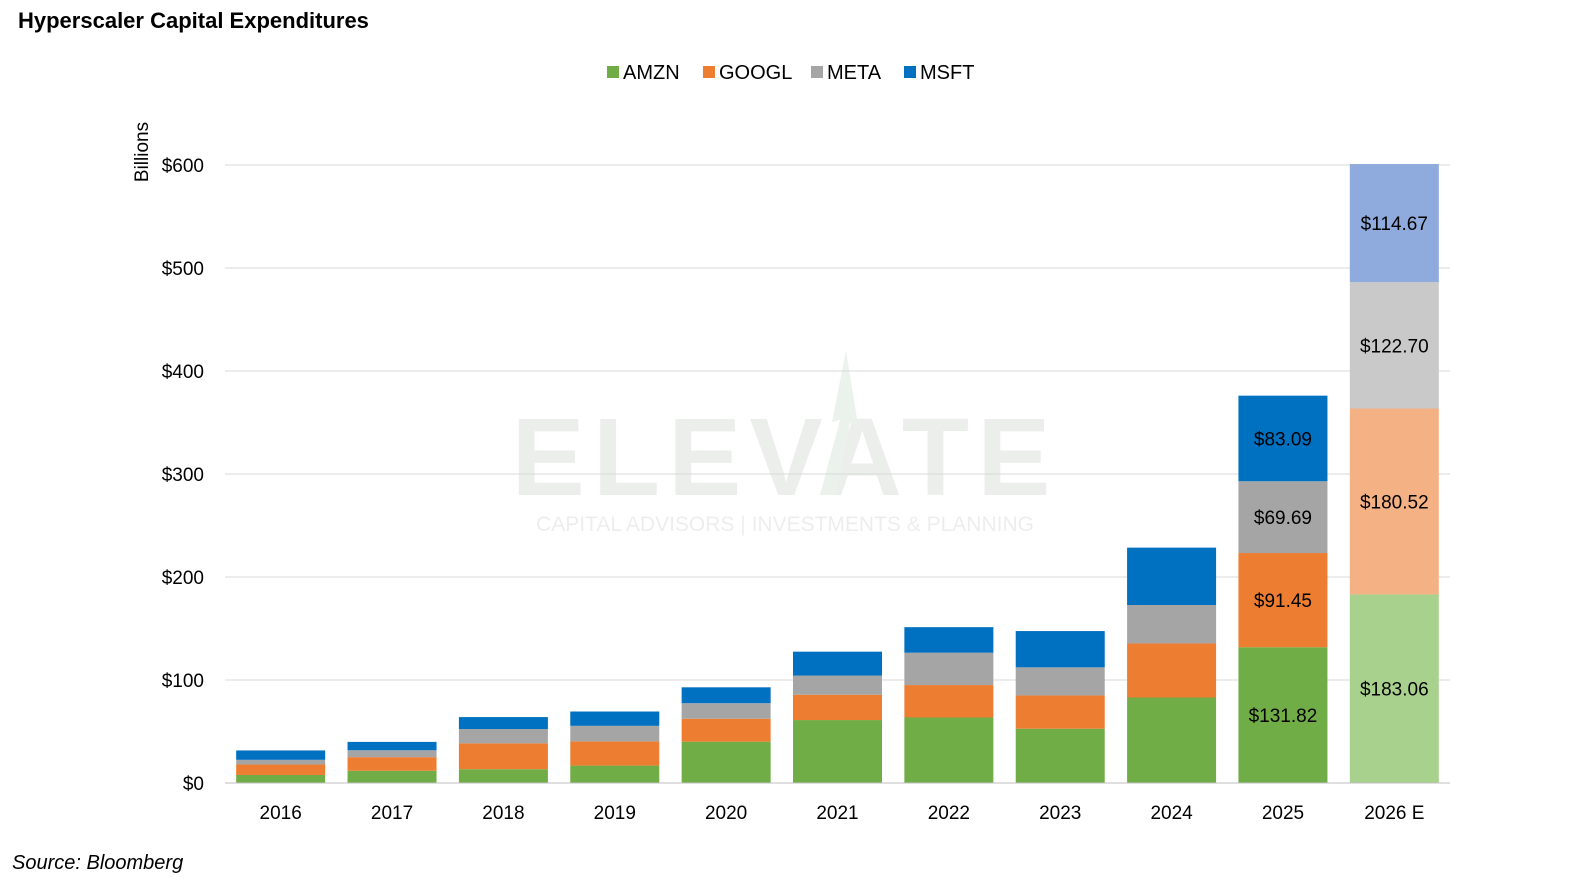 Image resolution: width=1593 pixels, height=894 pixels. Describe the element at coordinates (817, 72) in the screenshot. I see `legend-swatch-meta` at that location.